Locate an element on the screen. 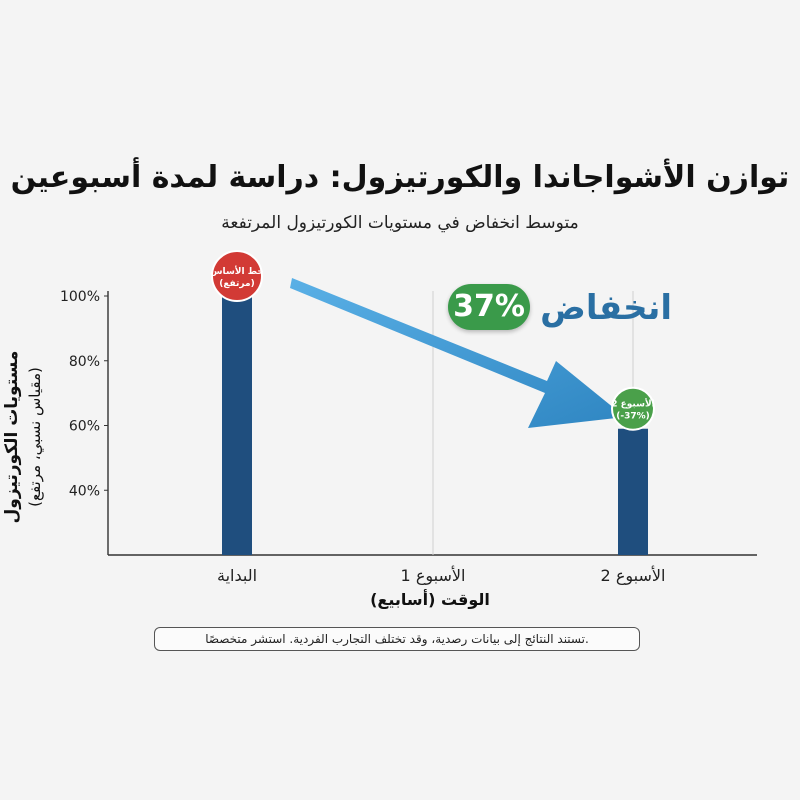 The width and height of the screenshot is (800, 800). y-tick-label: 100% is located at coordinates (80, 297).